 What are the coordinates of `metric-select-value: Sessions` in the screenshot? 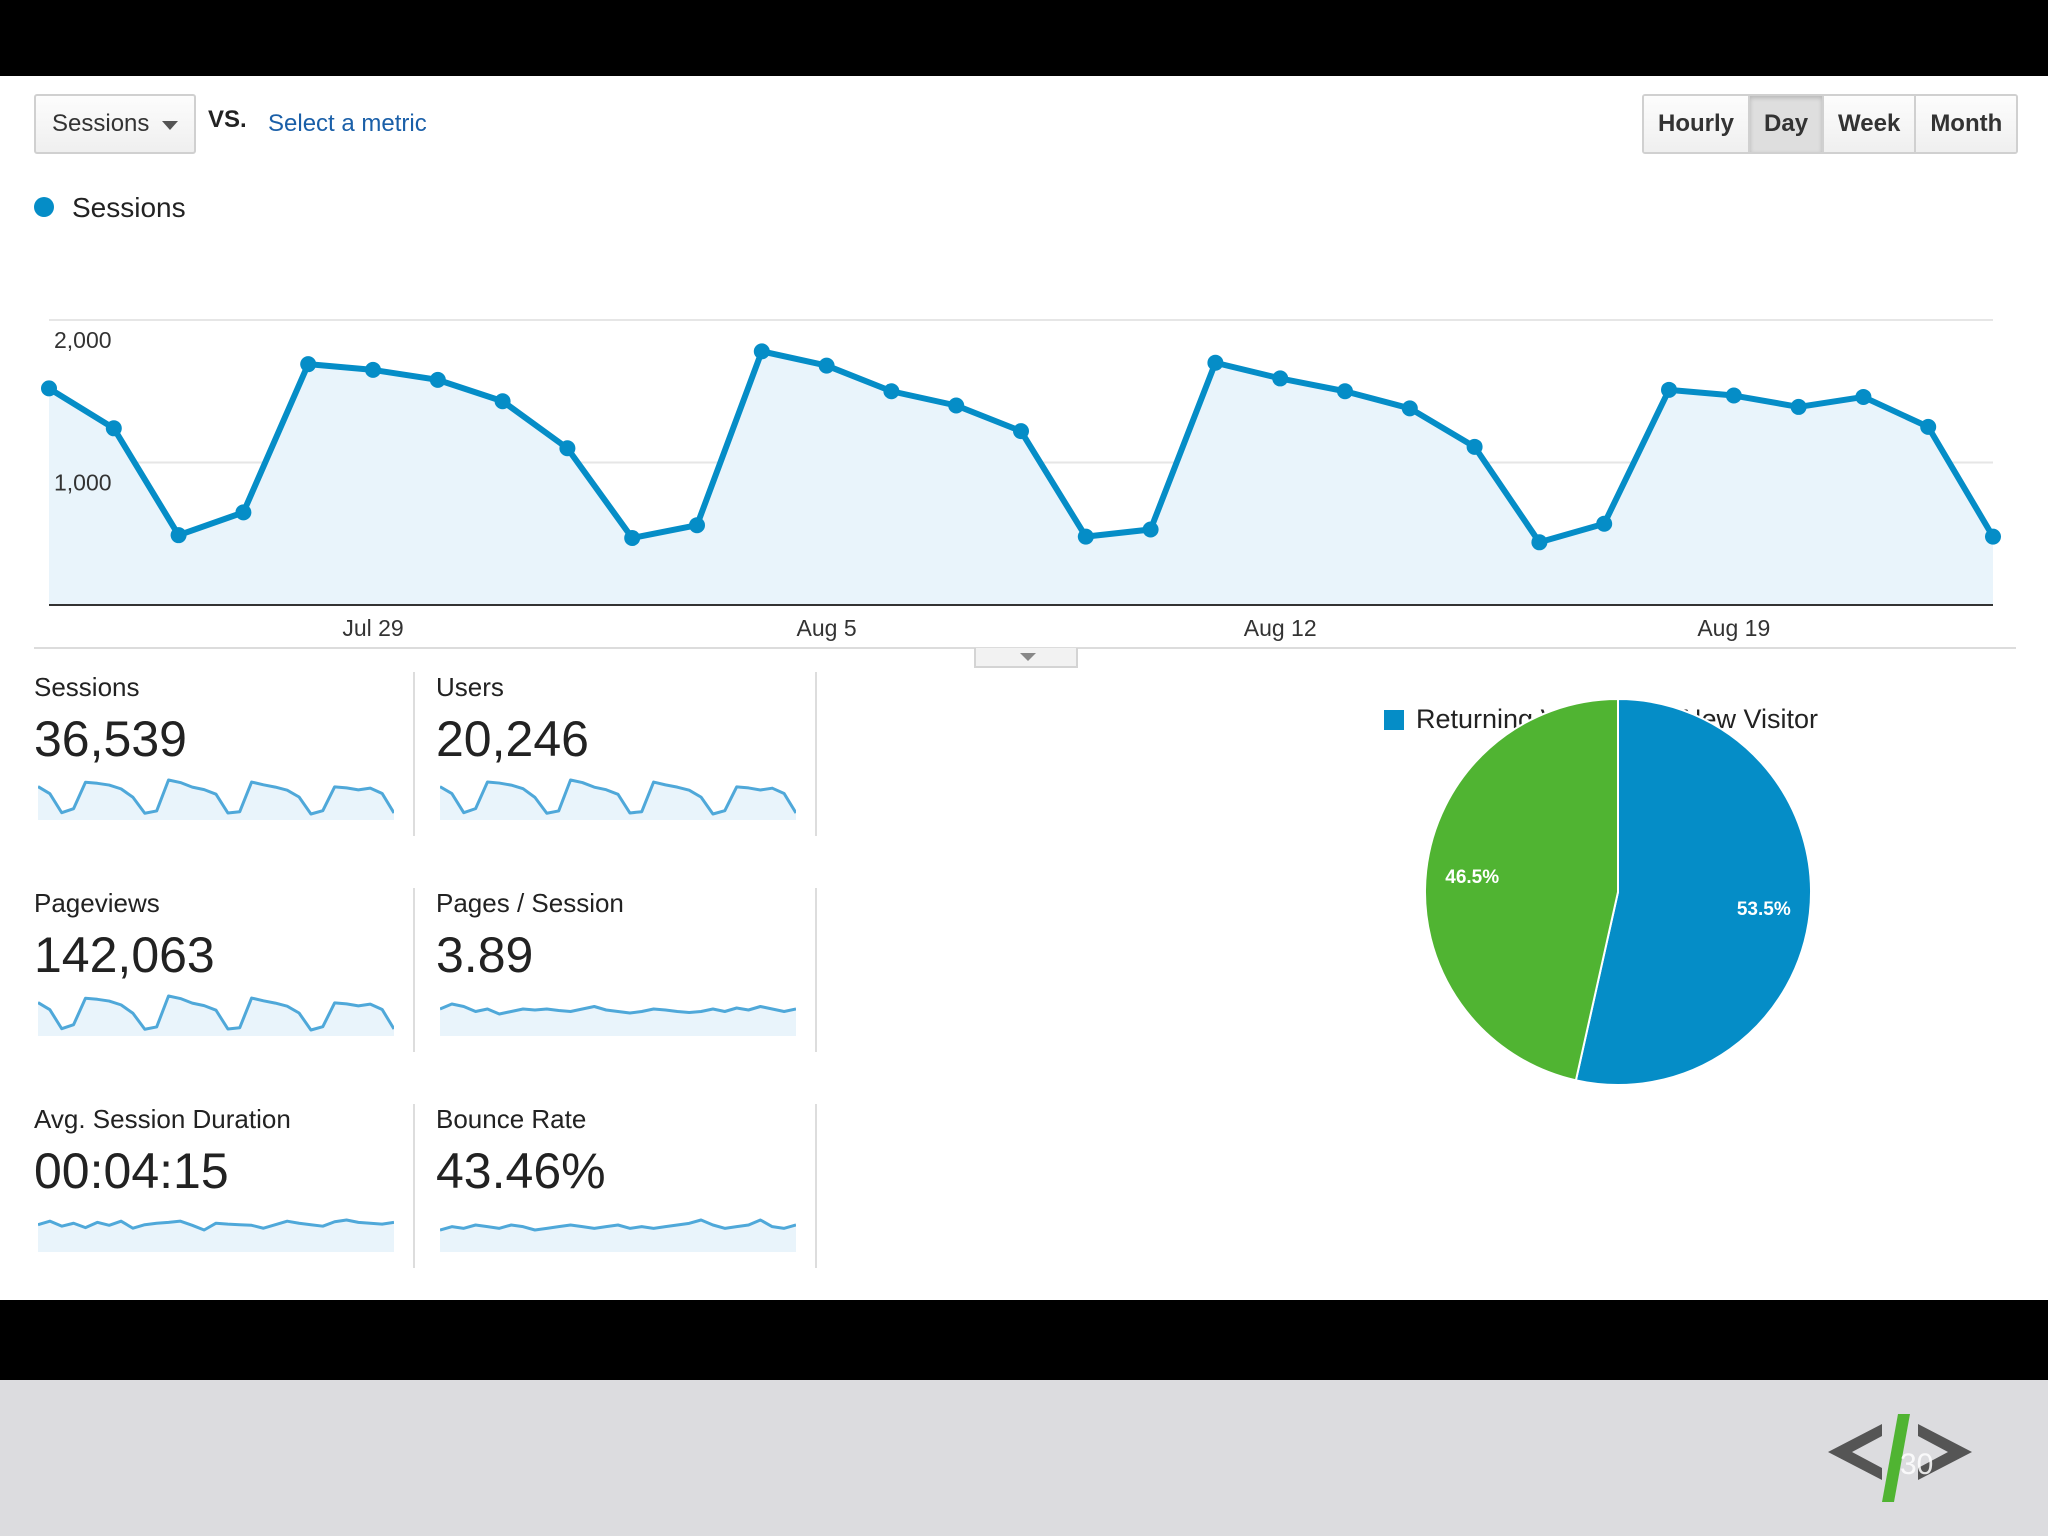 It's located at (101, 123).